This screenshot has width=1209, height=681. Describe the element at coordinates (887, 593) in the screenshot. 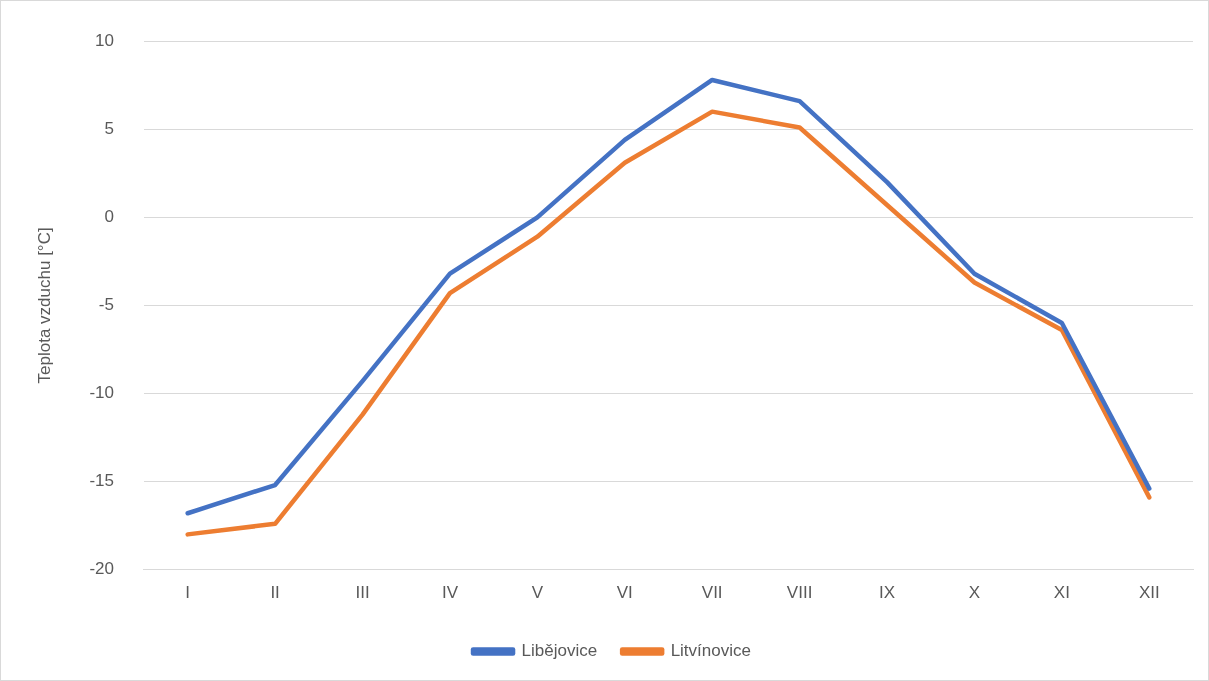

I see `x-tick-label: IX` at that location.